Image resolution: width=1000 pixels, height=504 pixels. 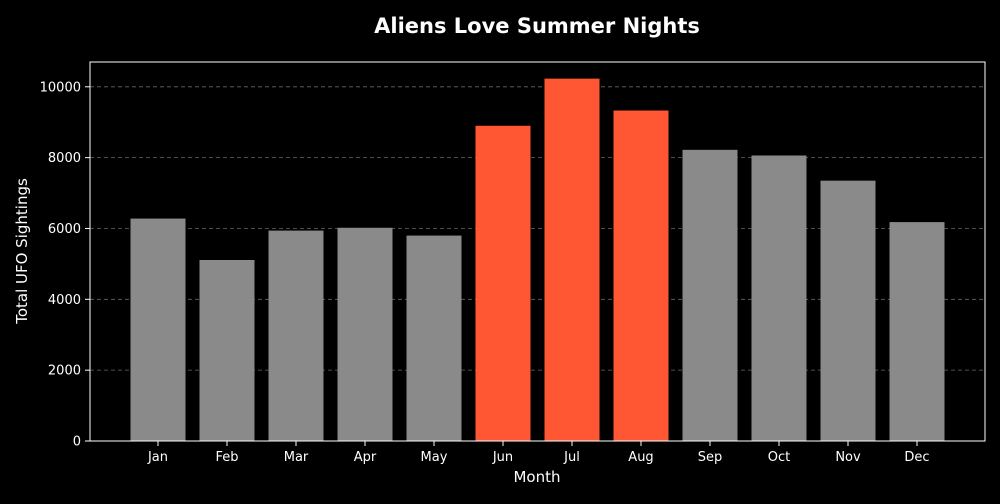 I want to click on bar-mar, so click(x=296, y=335).